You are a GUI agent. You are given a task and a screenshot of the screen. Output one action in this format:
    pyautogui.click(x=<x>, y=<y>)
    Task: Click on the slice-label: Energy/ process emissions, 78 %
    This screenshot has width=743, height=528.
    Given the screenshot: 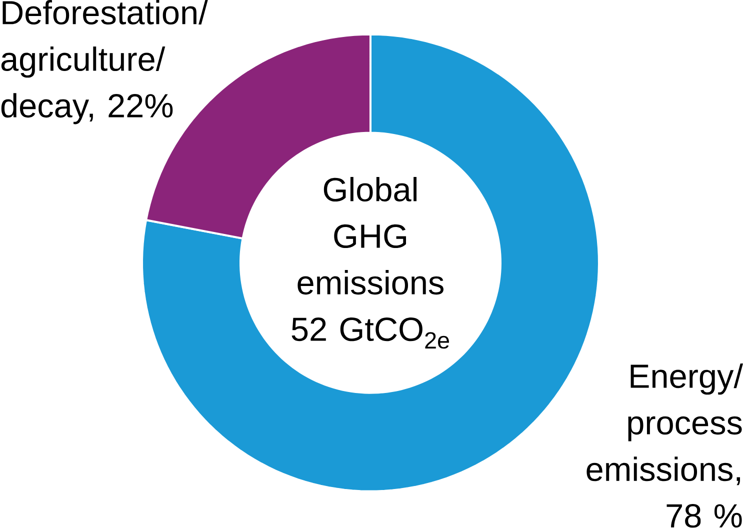 What is the action you would take?
    pyautogui.click(x=664, y=446)
    